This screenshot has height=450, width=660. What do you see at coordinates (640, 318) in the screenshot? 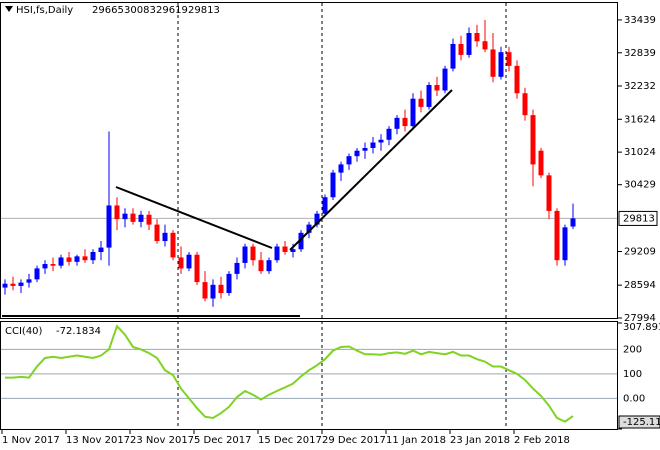
I see `y-tick-label: 27994` at bounding box center [640, 318].